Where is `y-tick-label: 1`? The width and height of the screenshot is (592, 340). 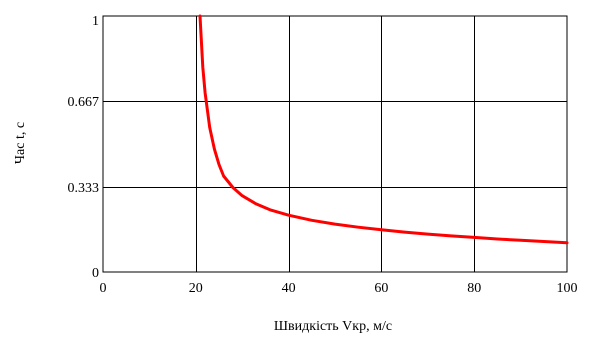 y-tick-label: 1 is located at coordinates (95, 21).